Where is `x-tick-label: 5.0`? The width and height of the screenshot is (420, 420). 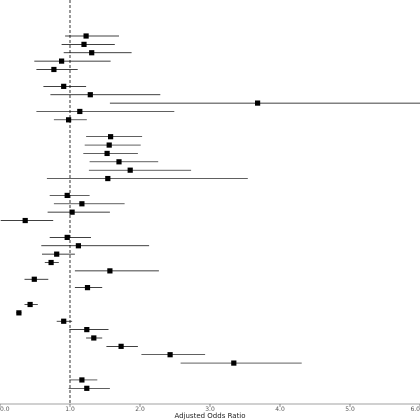 x-tick-label: 5.0 is located at coordinates (350, 409).